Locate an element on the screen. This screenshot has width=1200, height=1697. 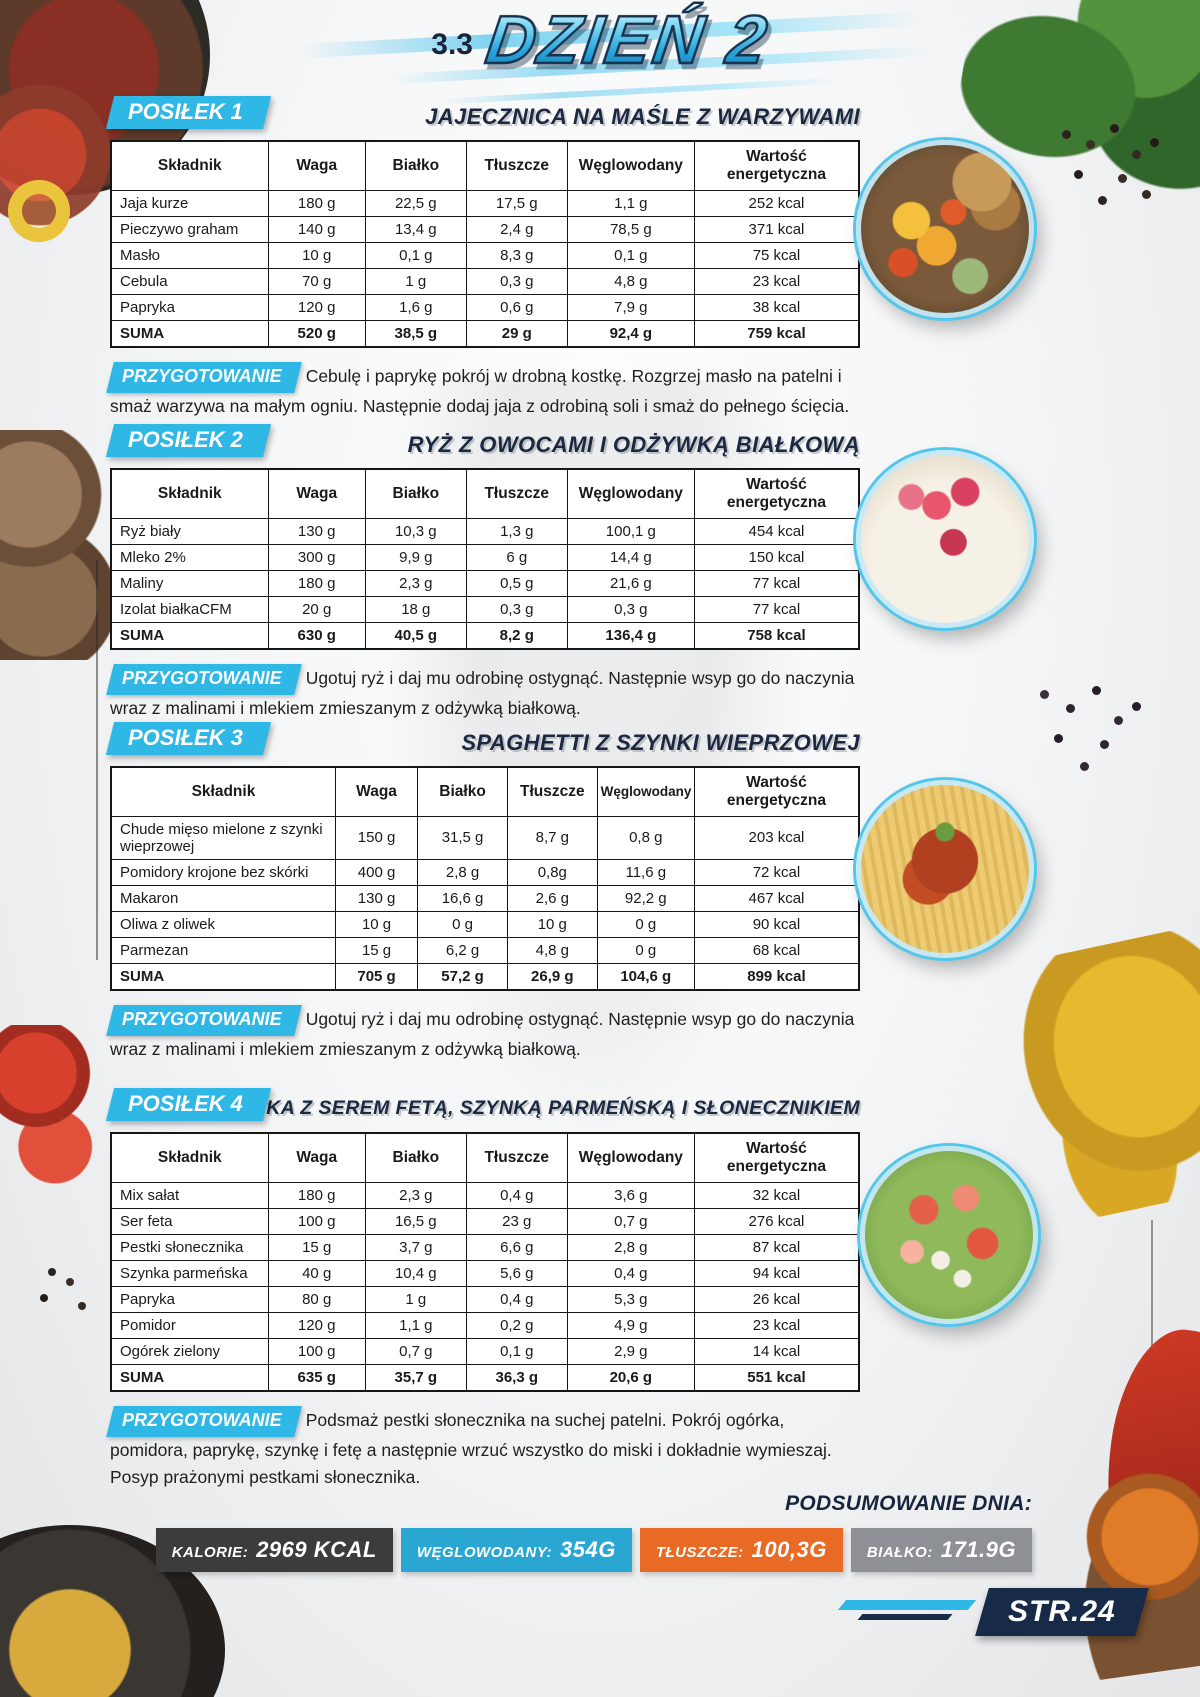
table-cell: 90 kcal is located at coordinates (776, 924).